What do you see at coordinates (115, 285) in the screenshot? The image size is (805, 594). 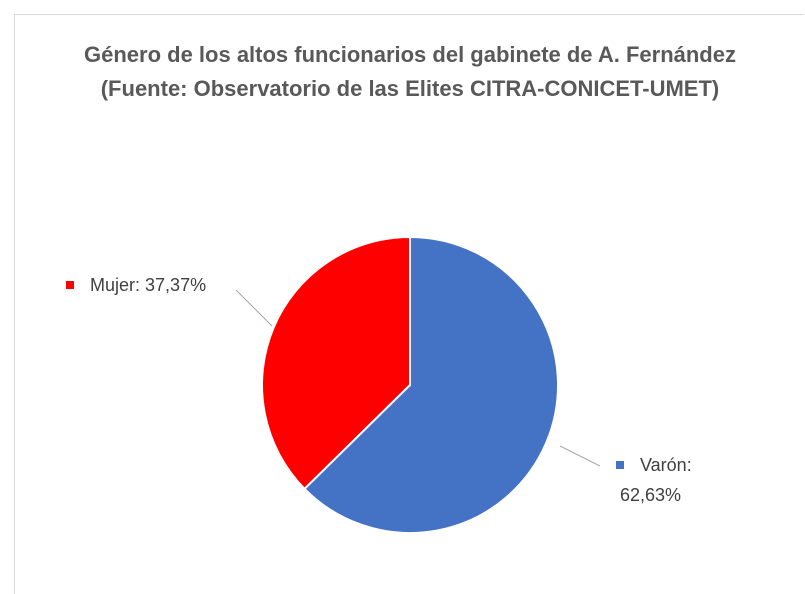 I see `category-label: Mujer:` at bounding box center [115, 285].